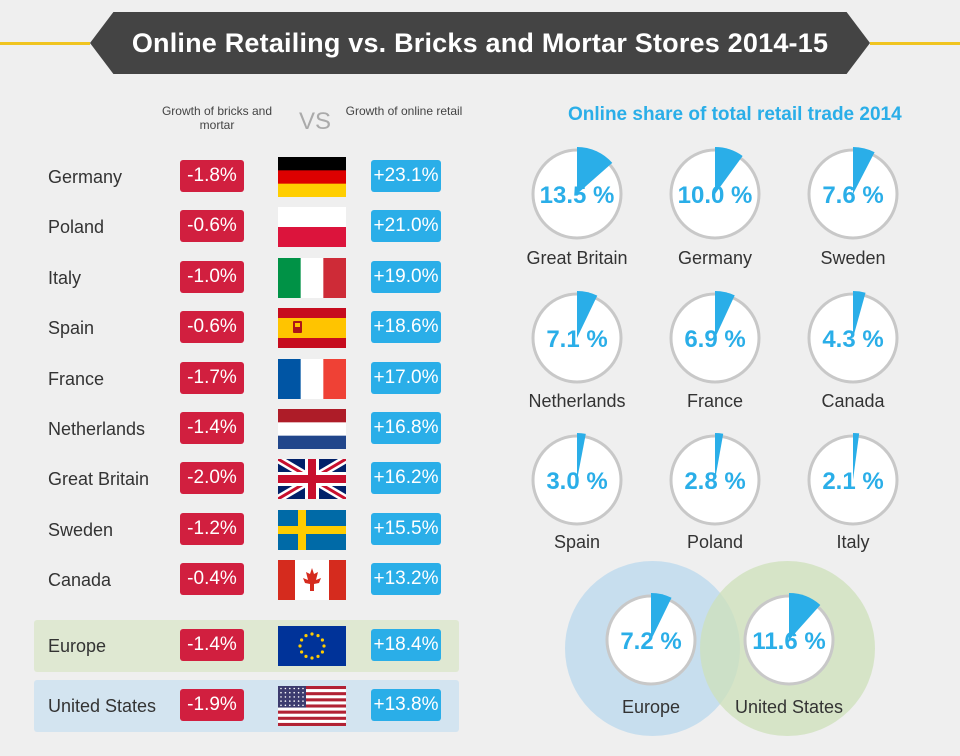  I want to click on pie-chart: 11.6 %, so click(789, 640).